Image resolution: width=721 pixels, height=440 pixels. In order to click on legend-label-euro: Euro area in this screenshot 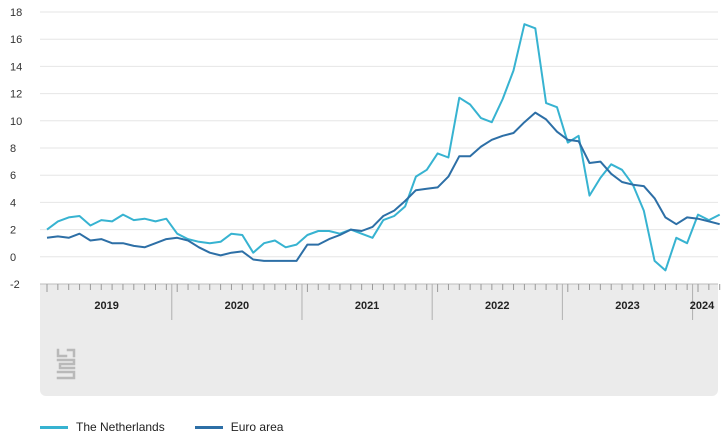, I will do `click(257, 427)`.